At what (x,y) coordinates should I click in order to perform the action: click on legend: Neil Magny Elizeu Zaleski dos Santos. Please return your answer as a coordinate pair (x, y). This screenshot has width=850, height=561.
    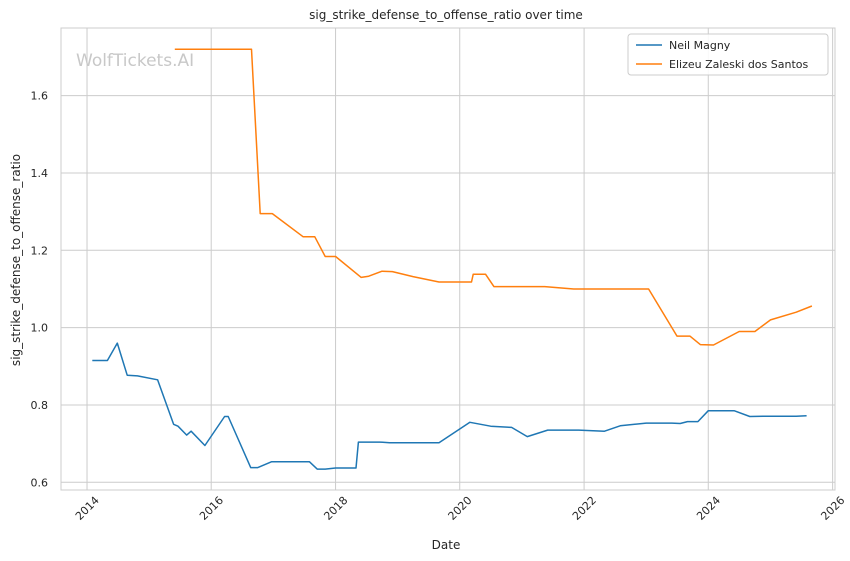
    Looking at the image, I should click on (728, 54).